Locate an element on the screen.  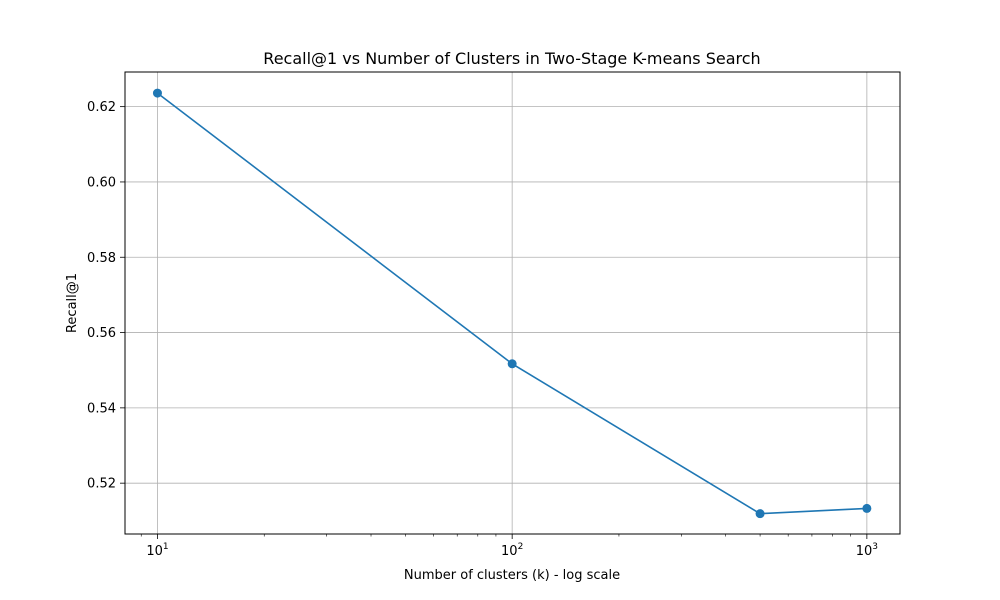
y-tick-label: 0.60 is located at coordinates (101, 182).